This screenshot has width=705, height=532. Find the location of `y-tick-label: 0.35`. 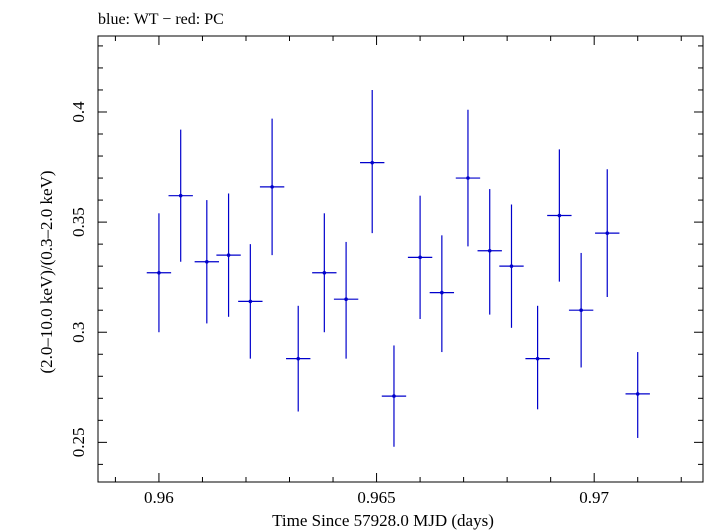

y-tick-label: 0.35 is located at coordinates (78, 222).